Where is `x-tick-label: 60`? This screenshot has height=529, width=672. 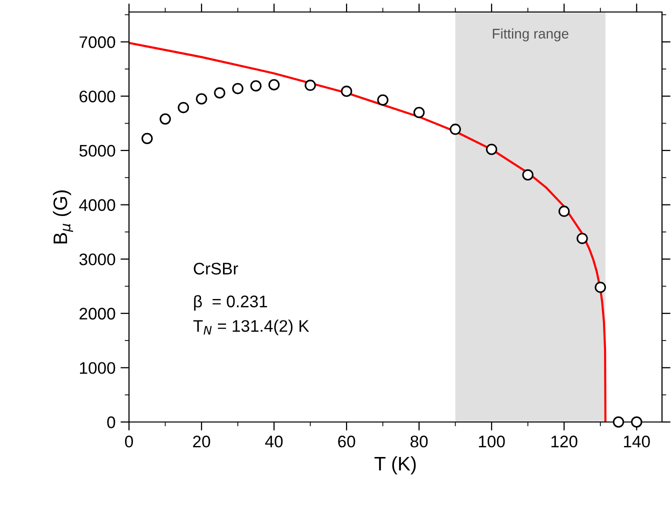
x-tick-label: 60 is located at coordinates (347, 442).